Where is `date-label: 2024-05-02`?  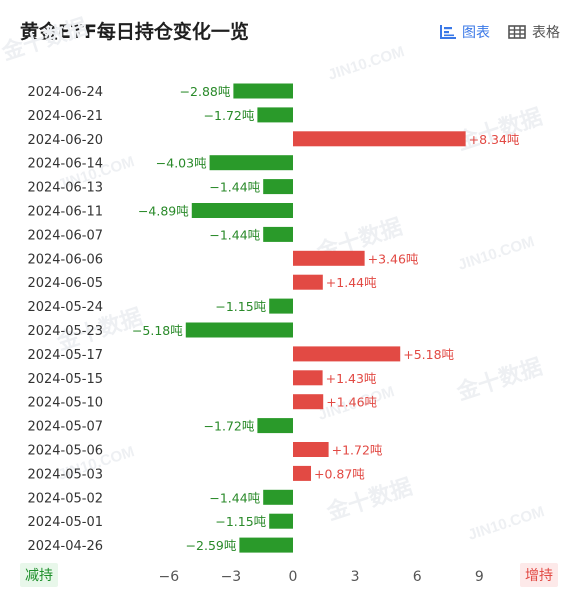 date-label: 2024-05-02 is located at coordinates (65, 498).